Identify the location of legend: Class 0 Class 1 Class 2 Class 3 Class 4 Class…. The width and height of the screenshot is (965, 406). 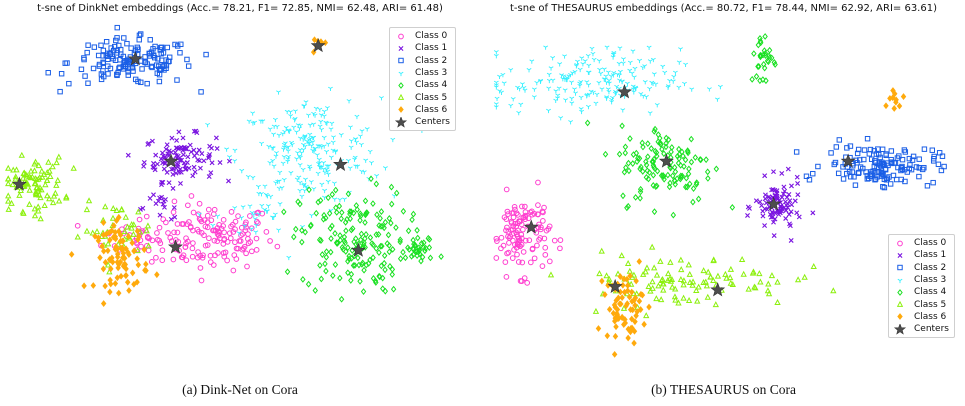
(921, 286).